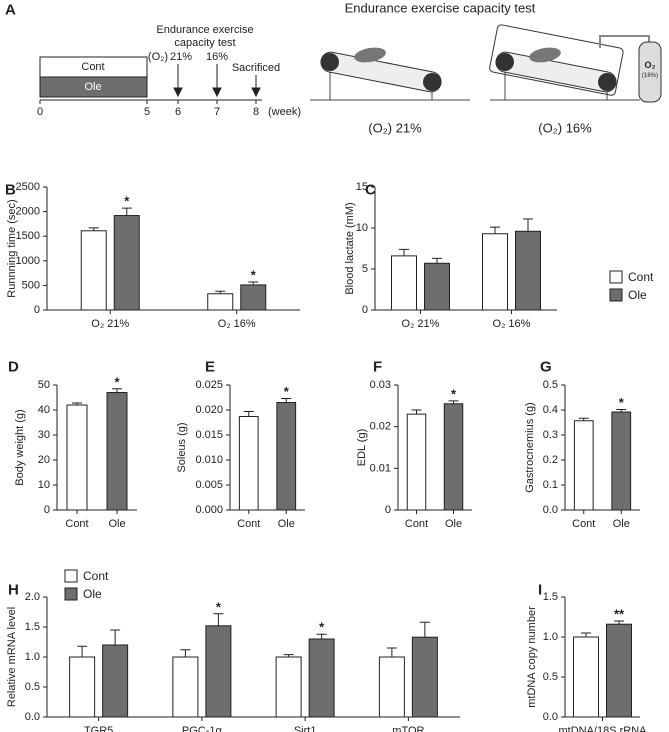 The image size is (669, 732). What do you see at coordinates (616, 277) in the screenshot?
I see `legend-swatch` at bounding box center [616, 277].